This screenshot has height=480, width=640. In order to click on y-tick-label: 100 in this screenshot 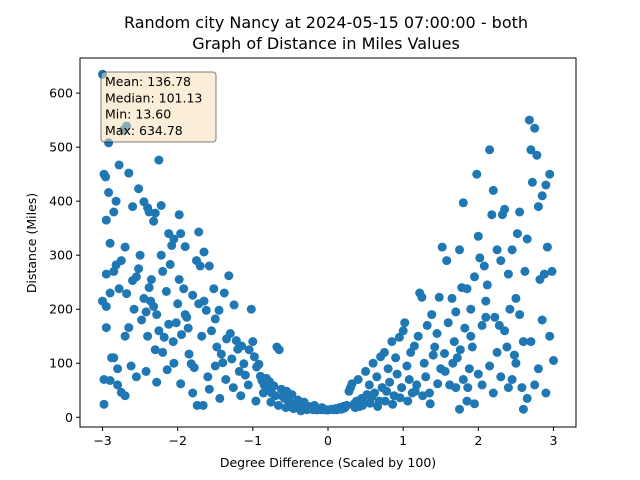, I will do `click(61, 363)`.